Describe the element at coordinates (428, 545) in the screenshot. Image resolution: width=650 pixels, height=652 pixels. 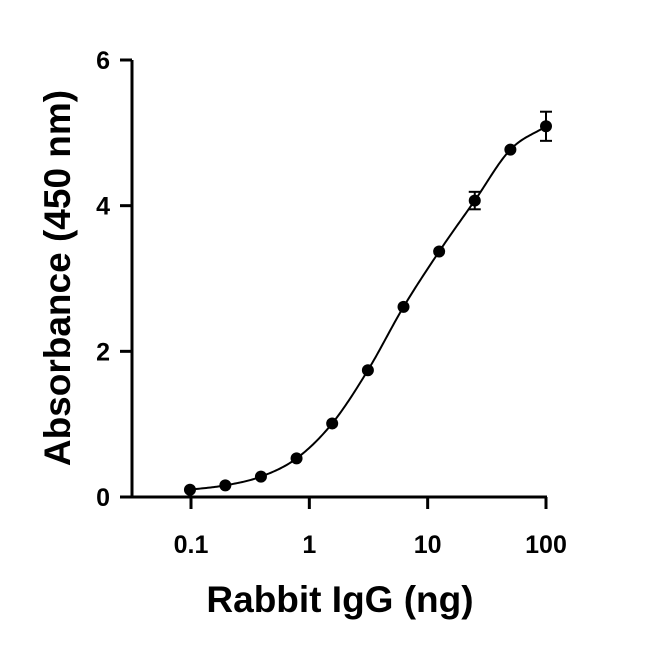
I see `x-tick-label: 10` at that location.